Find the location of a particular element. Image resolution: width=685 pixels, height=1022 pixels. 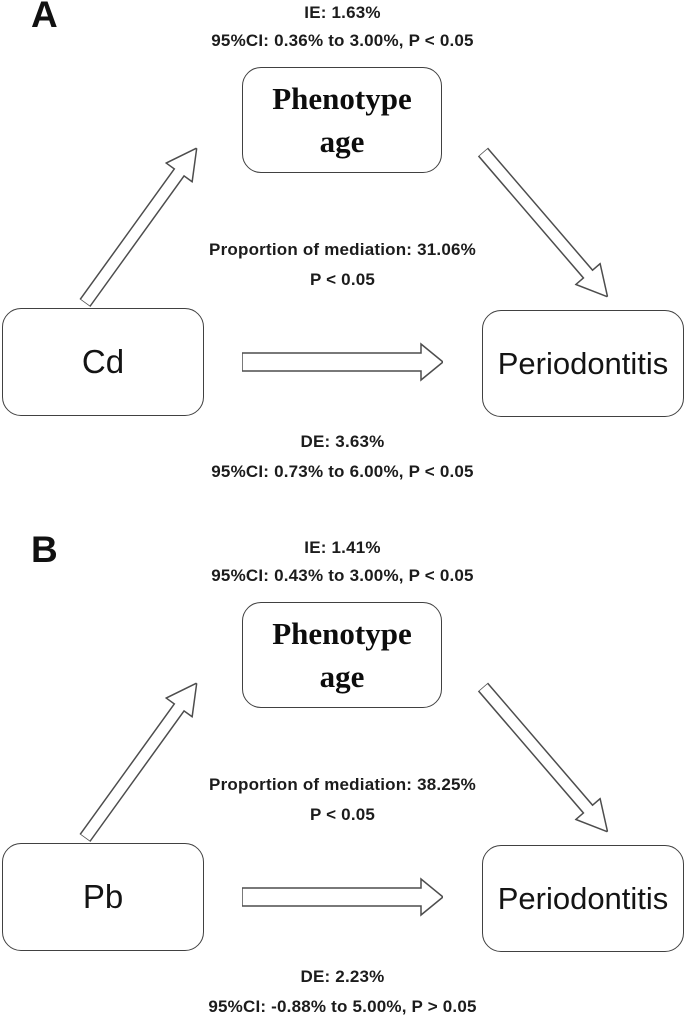

indirect-effect-value: IE: 1.63% is located at coordinates (342, 12).